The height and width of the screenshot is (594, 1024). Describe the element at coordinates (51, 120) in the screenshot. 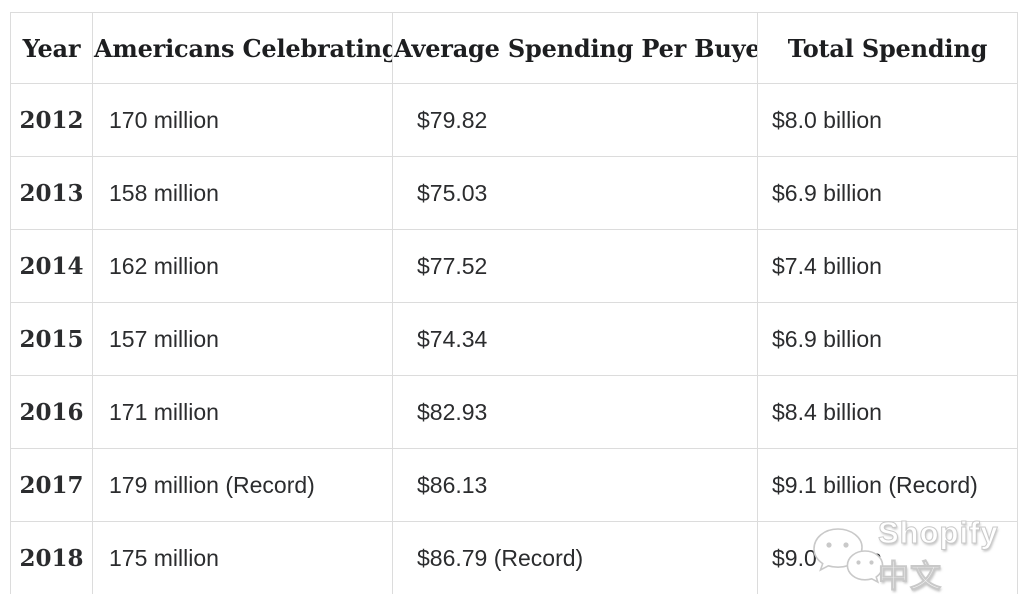

I see `year-cell: 2012` at that location.